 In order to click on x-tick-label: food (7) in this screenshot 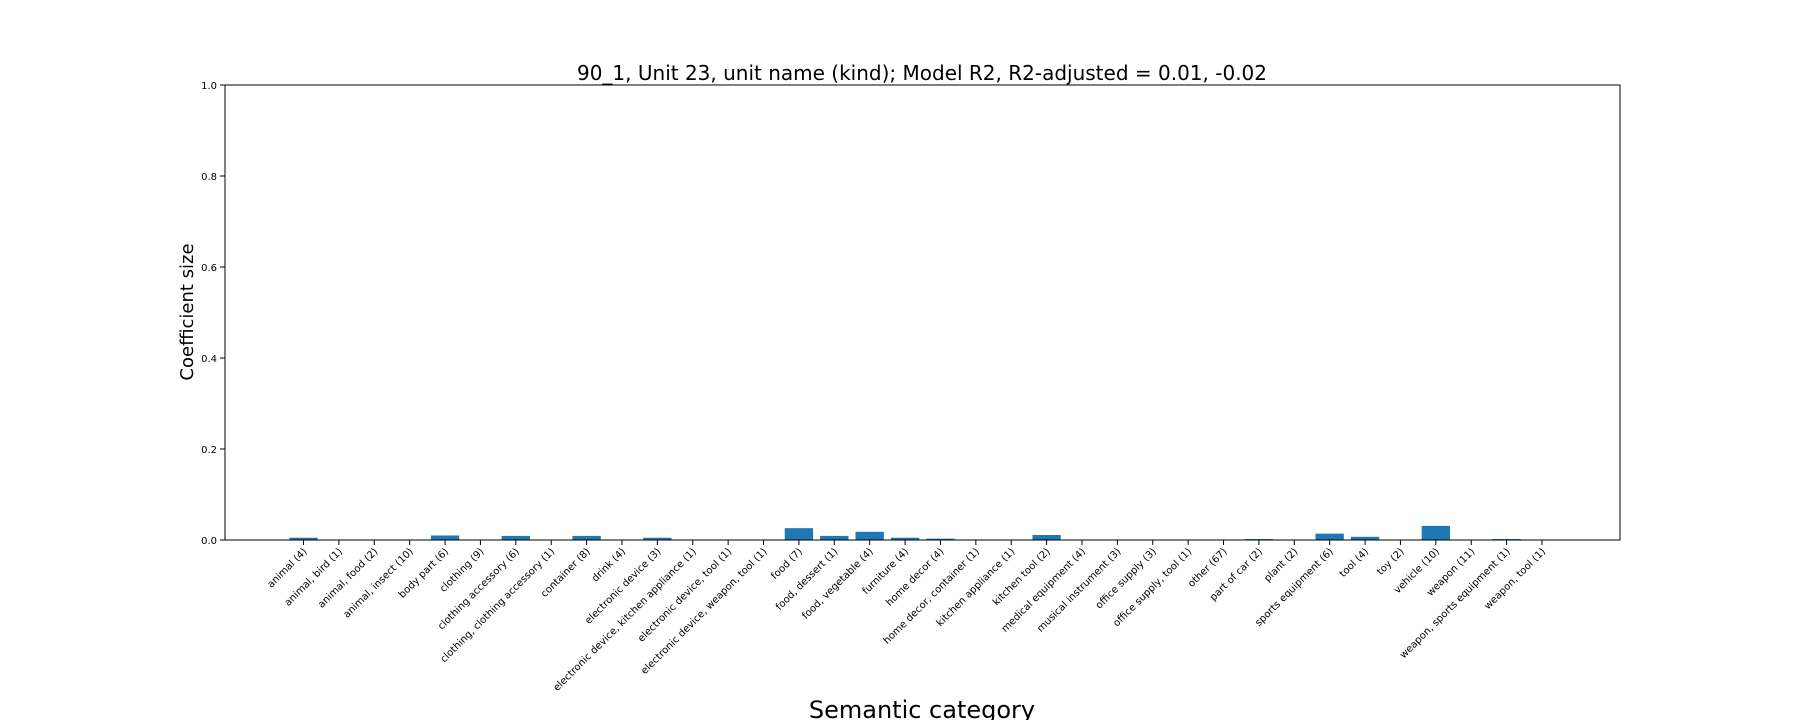, I will do `click(787, 564)`.